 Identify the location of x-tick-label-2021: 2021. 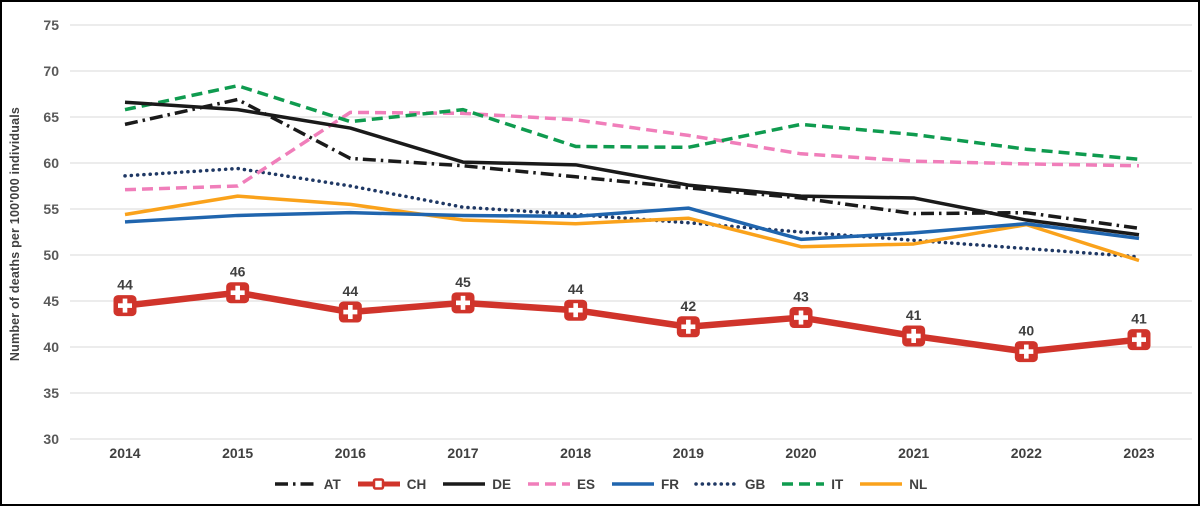
(913, 453).